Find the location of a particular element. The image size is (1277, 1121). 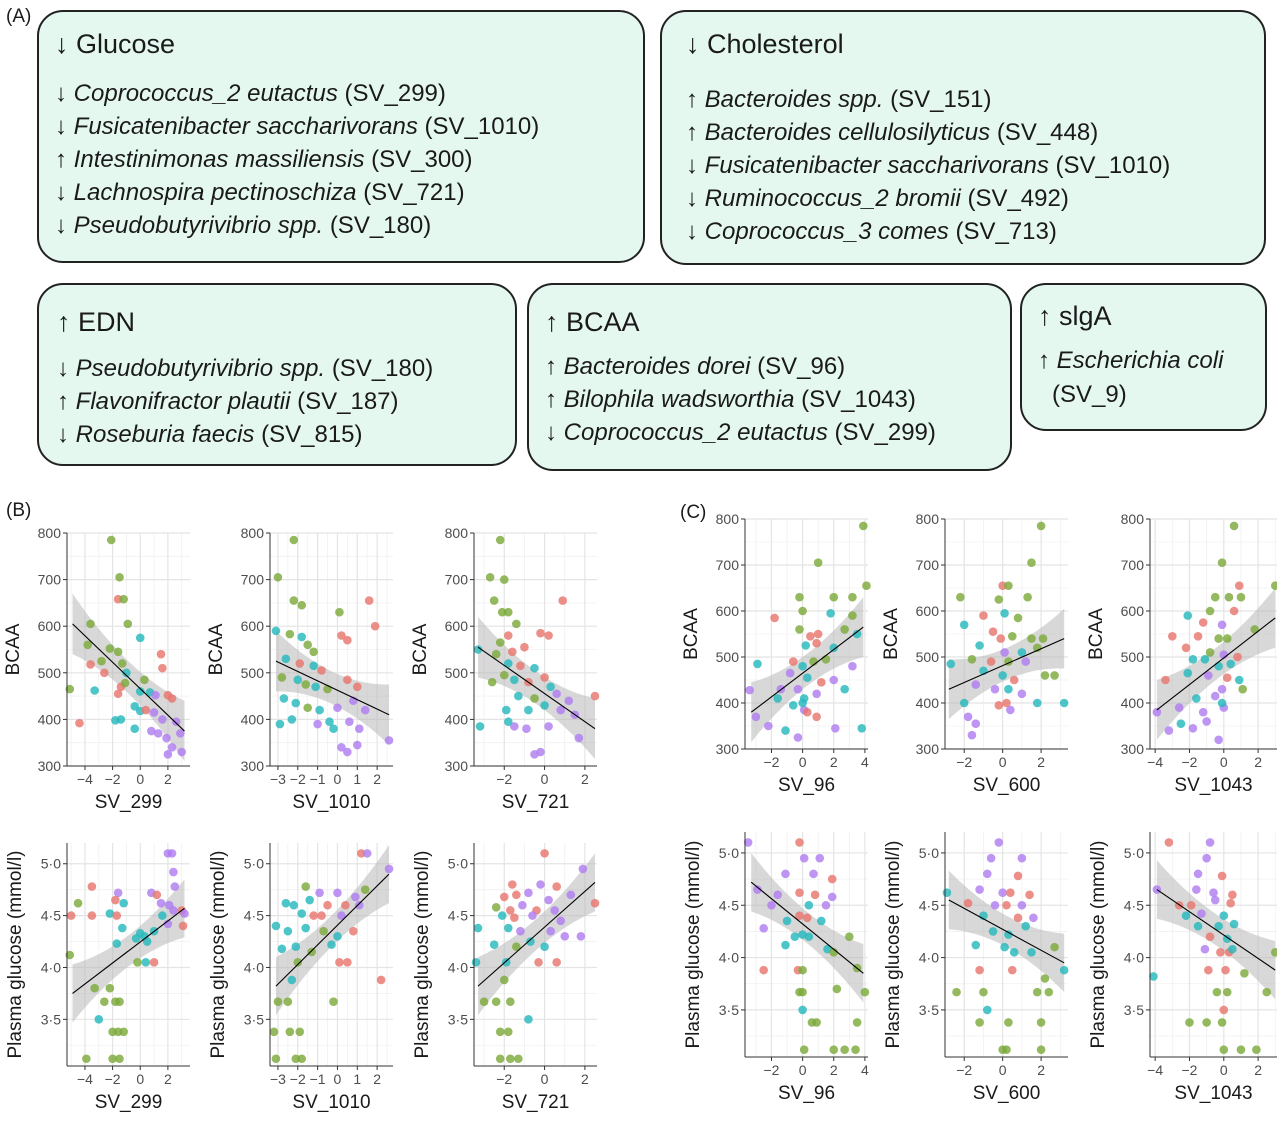

y-tick-label: 3·5 is located at coordinates (51, 1019).